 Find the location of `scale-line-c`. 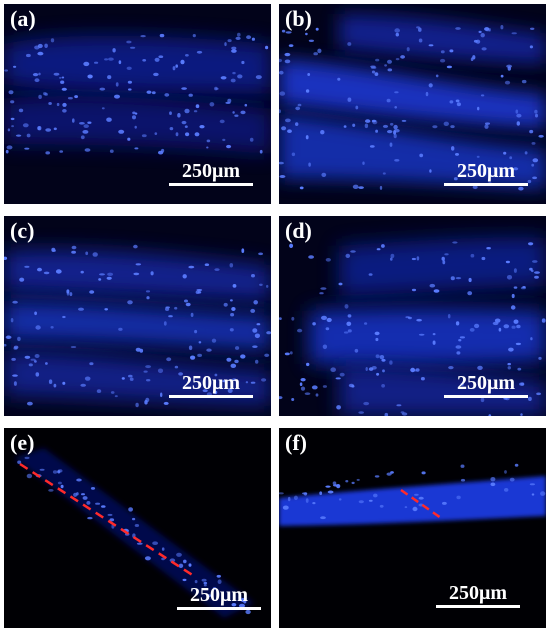

scale-line-c is located at coordinates (211, 396).